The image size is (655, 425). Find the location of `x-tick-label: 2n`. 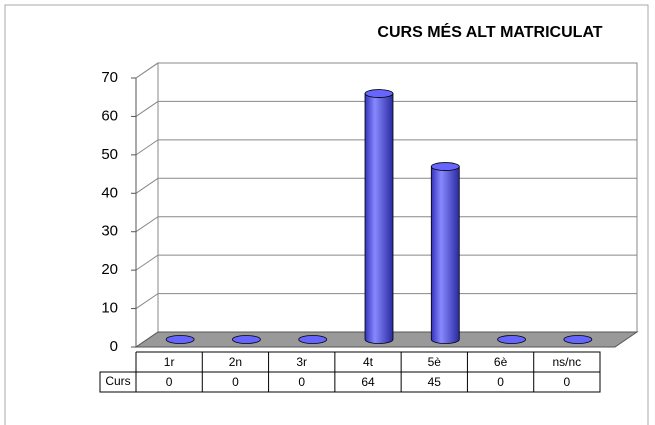

x-tick-label: 2n is located at coordinates (235, 362).